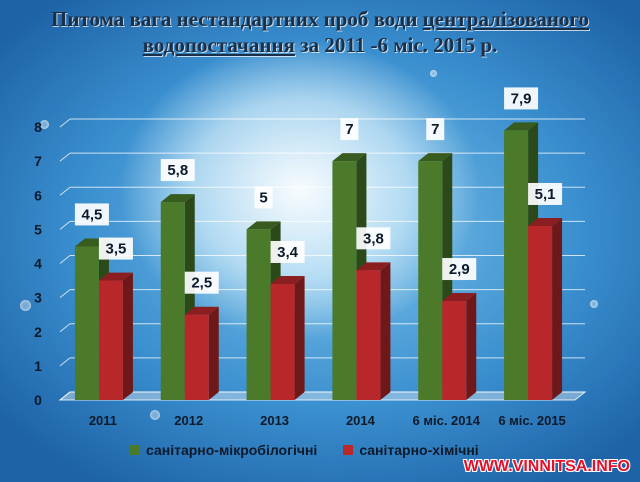 Image resolution: width=640 pixels, height=482 pixels. What do you see at coordinates (396, 45) in the screenshot?
I see `title-text: за 2011 -6 міс. 2015 р.` at bounding box center [396, 45].